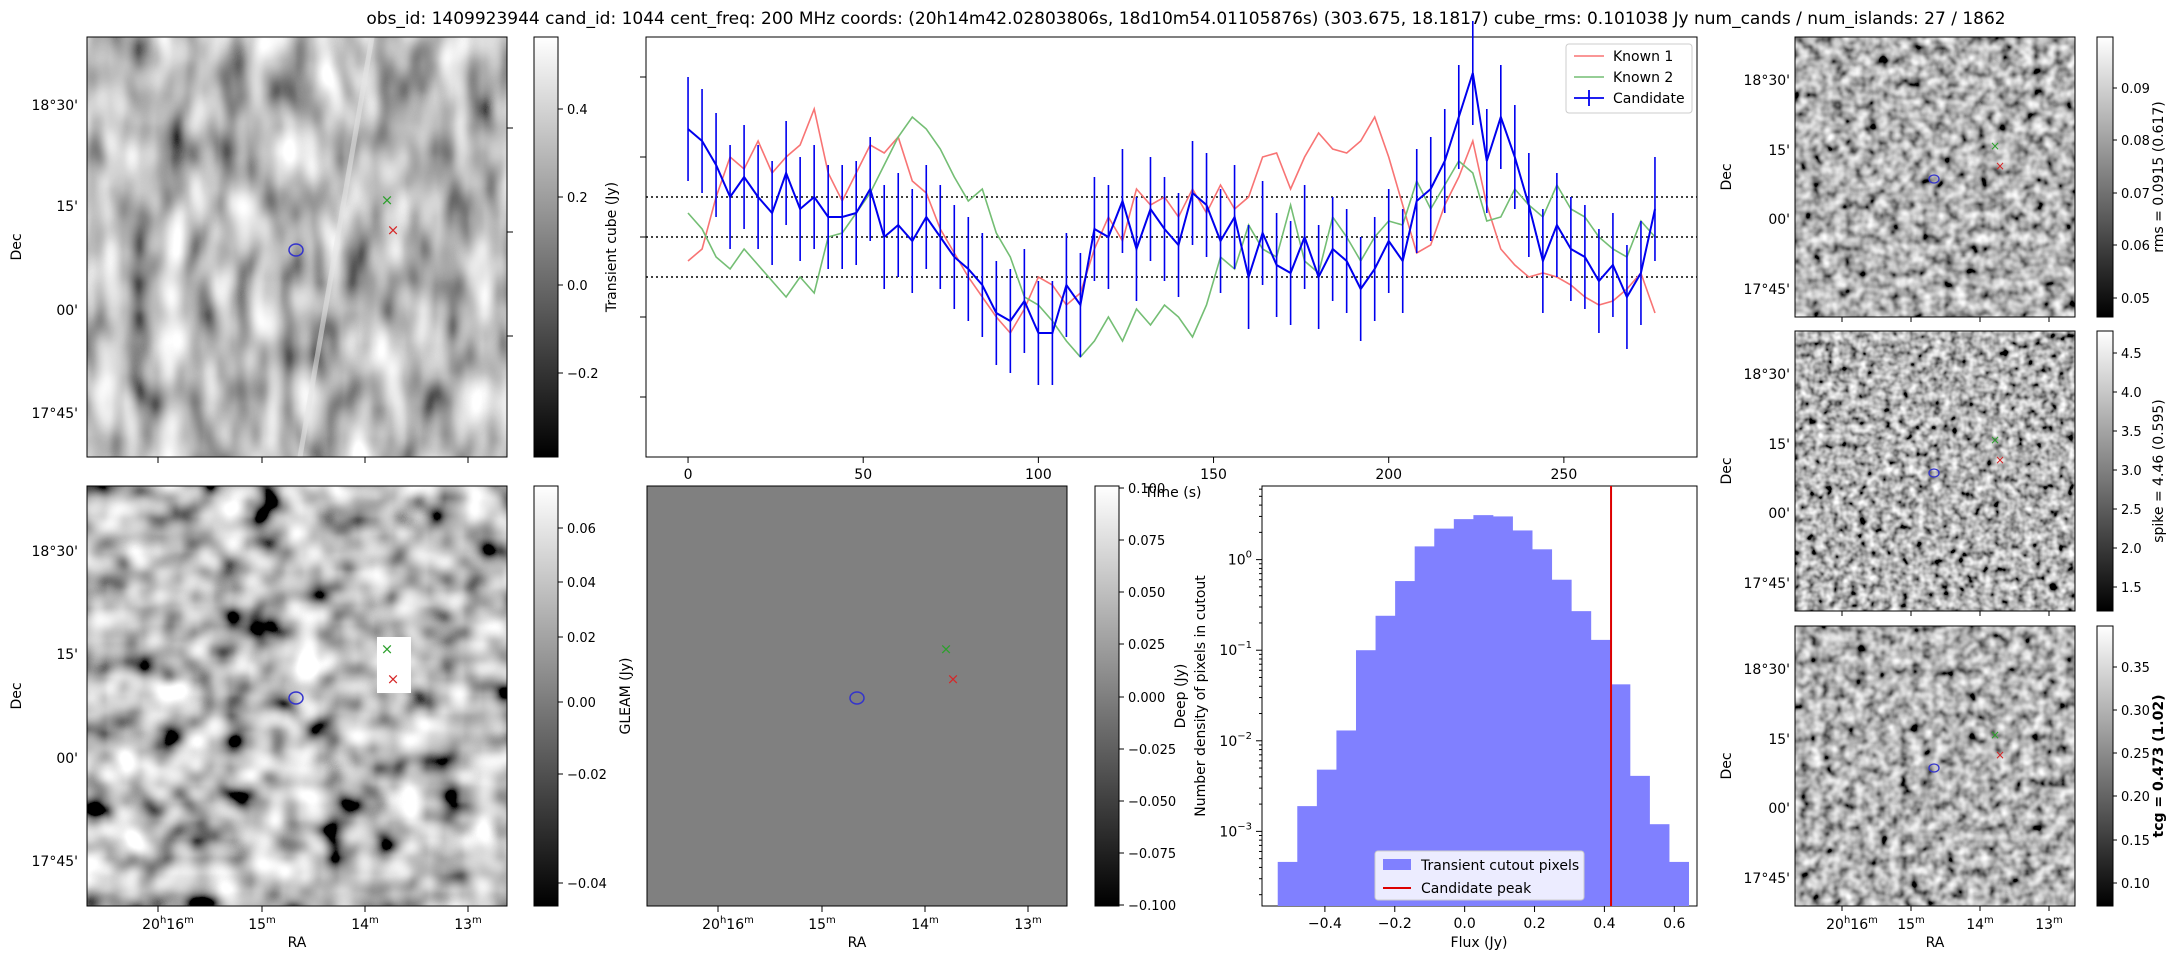  What do you see at coordinates (2135, 884) in the screenshot?
I see `colorbar-tick-label: 0.10` at bounding box center [2135, 884].